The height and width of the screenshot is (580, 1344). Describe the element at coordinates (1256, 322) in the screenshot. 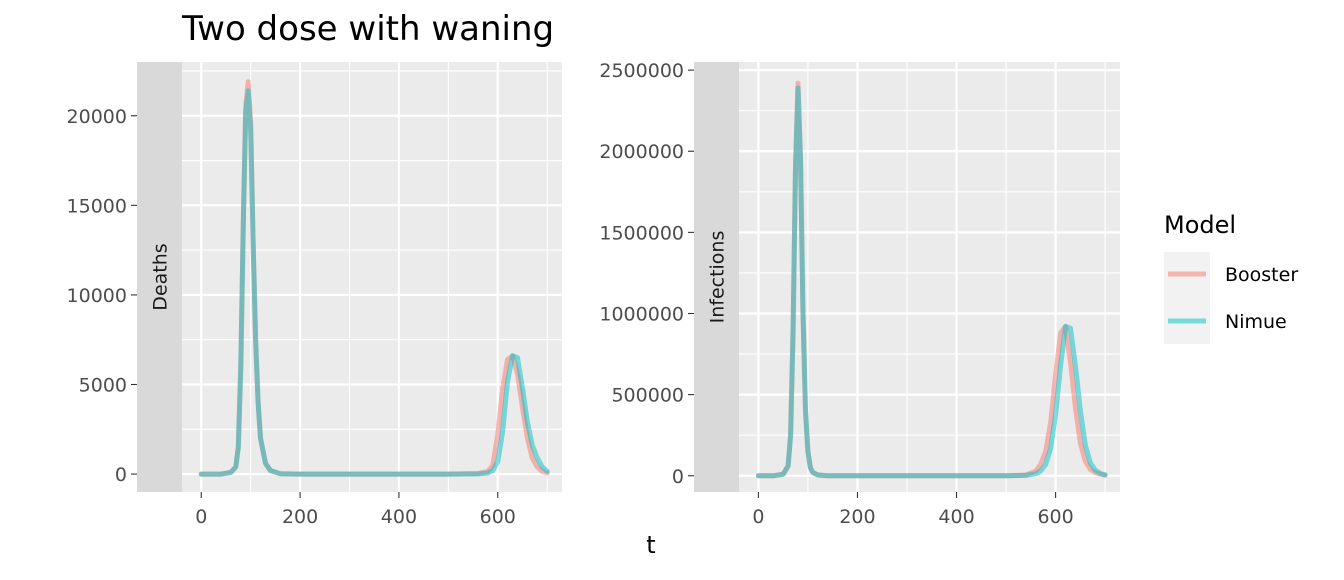

I see `legend-label-nimue: Nimue` at that location.